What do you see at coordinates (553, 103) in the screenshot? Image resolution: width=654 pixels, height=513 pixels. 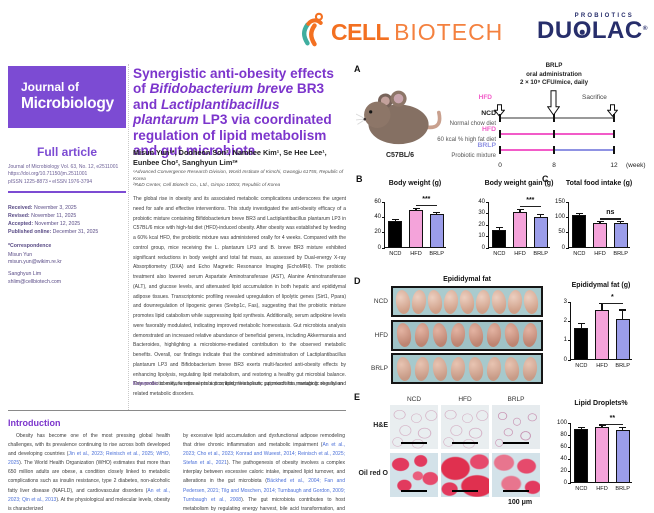 I see `administration-arrow-icon` at bounding box center [553, 103].